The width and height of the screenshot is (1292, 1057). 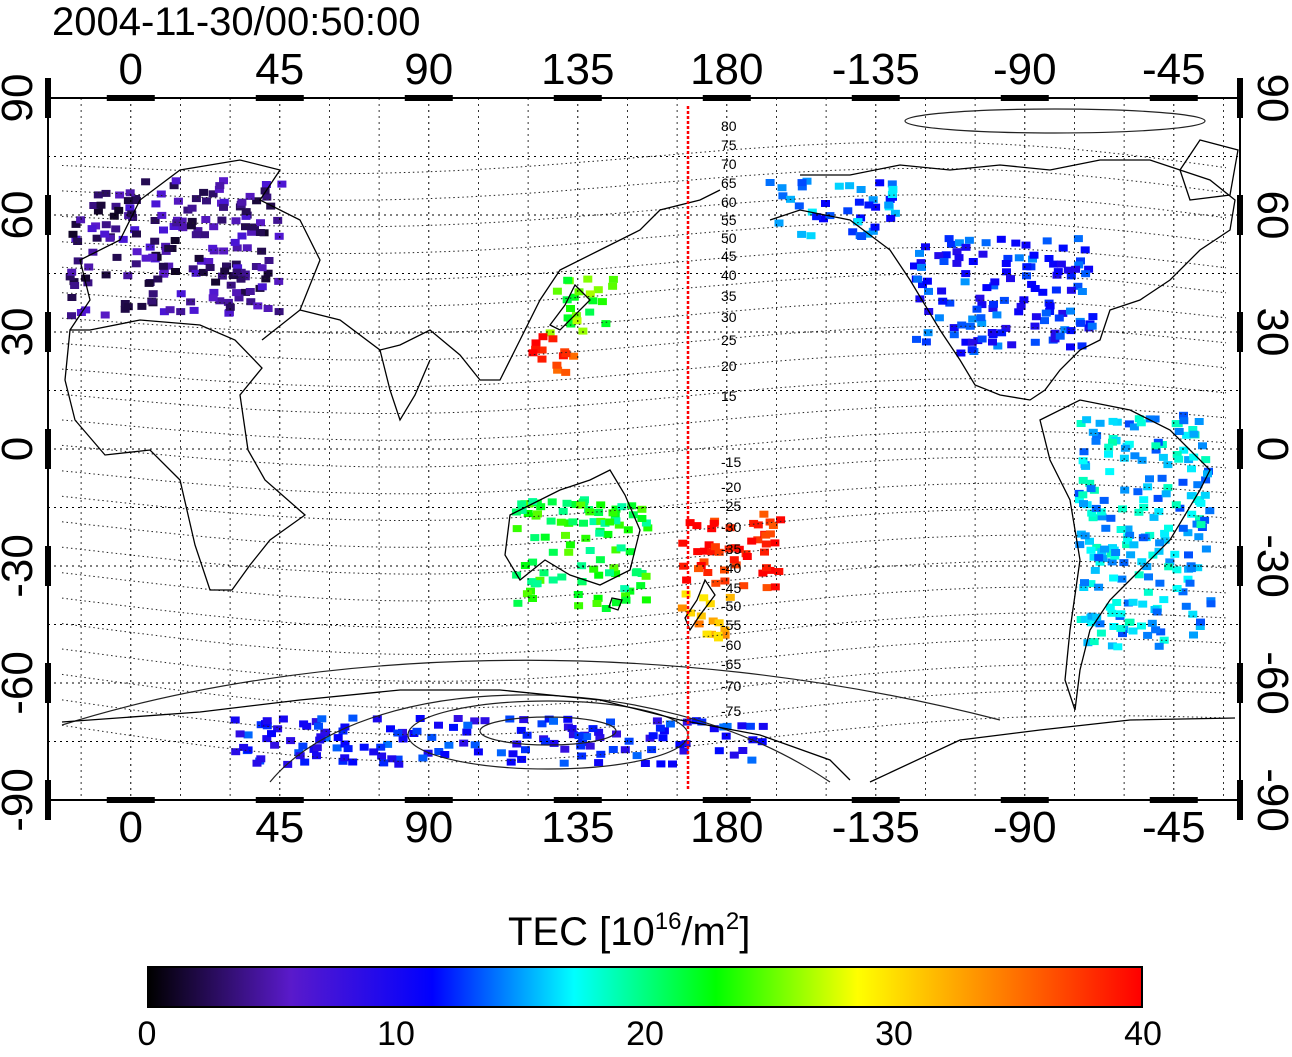 What do you see at coordinates (21, 566) in the screenshot?
I see `lat-tick-label-left: -30` at bounding box center [21, 566].